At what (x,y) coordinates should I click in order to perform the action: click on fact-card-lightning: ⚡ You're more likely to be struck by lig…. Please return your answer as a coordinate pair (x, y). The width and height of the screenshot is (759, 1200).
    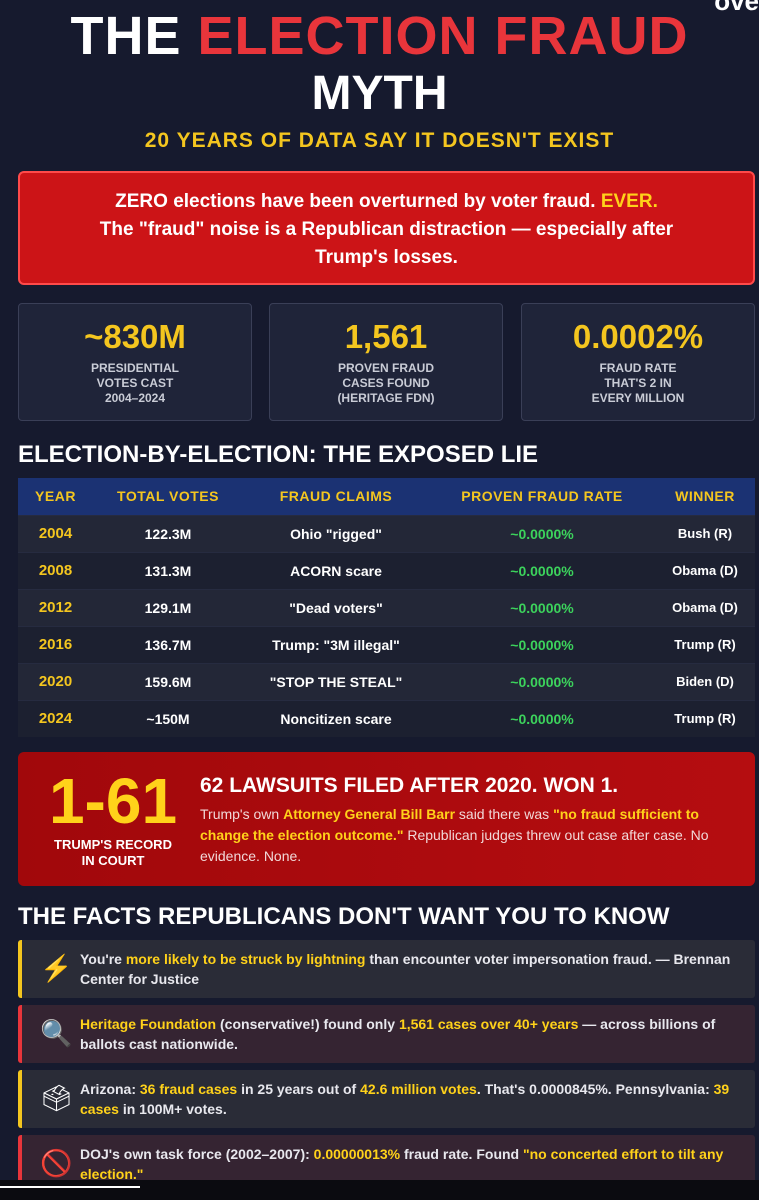
    Looking at the image, I should click on (386, 969).